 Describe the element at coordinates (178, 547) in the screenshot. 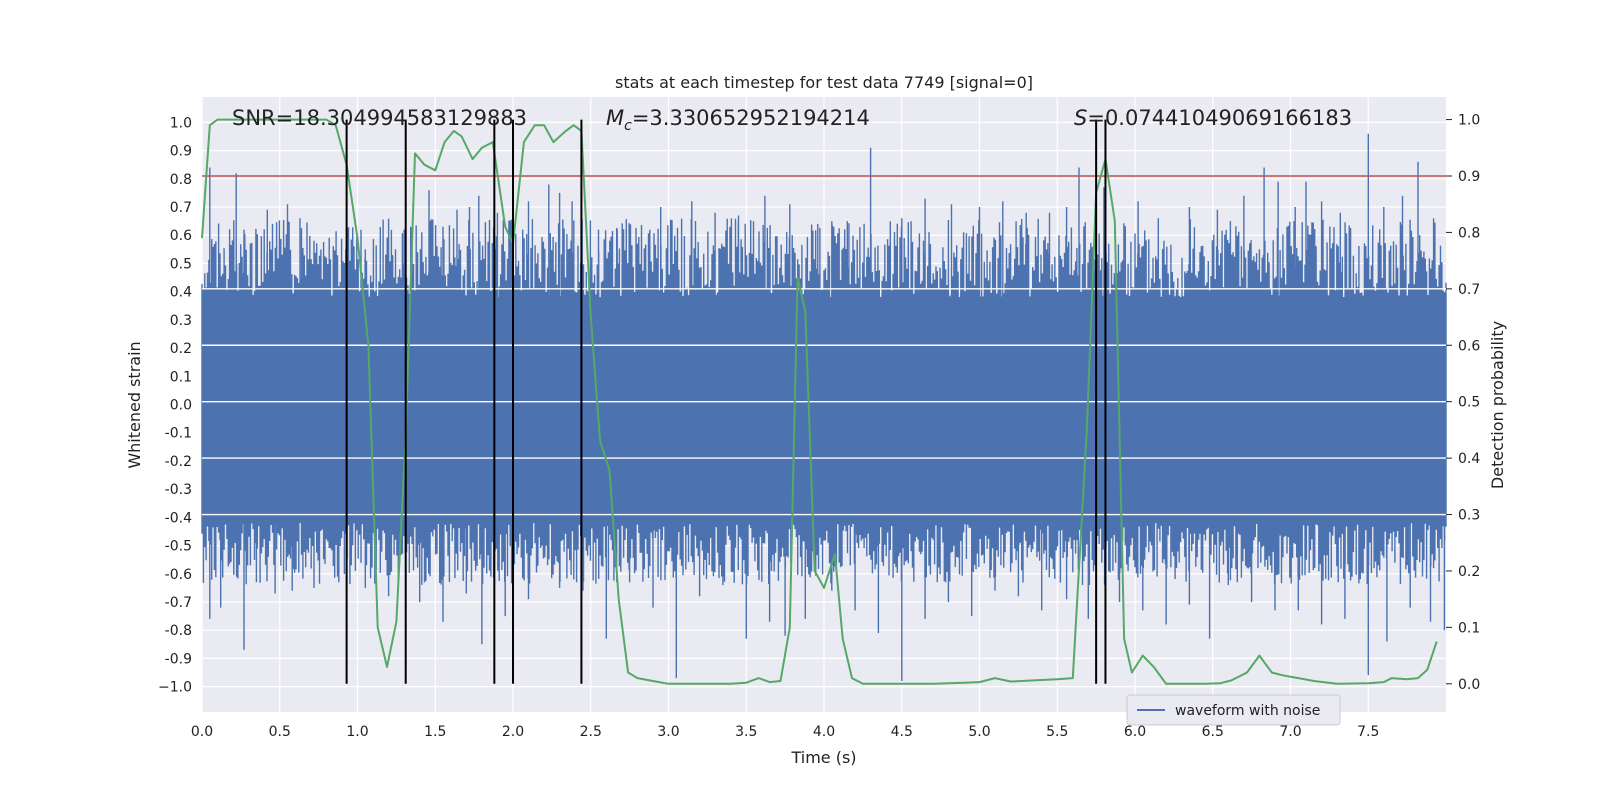

I see `y-tick-label: -0.5` at that location.